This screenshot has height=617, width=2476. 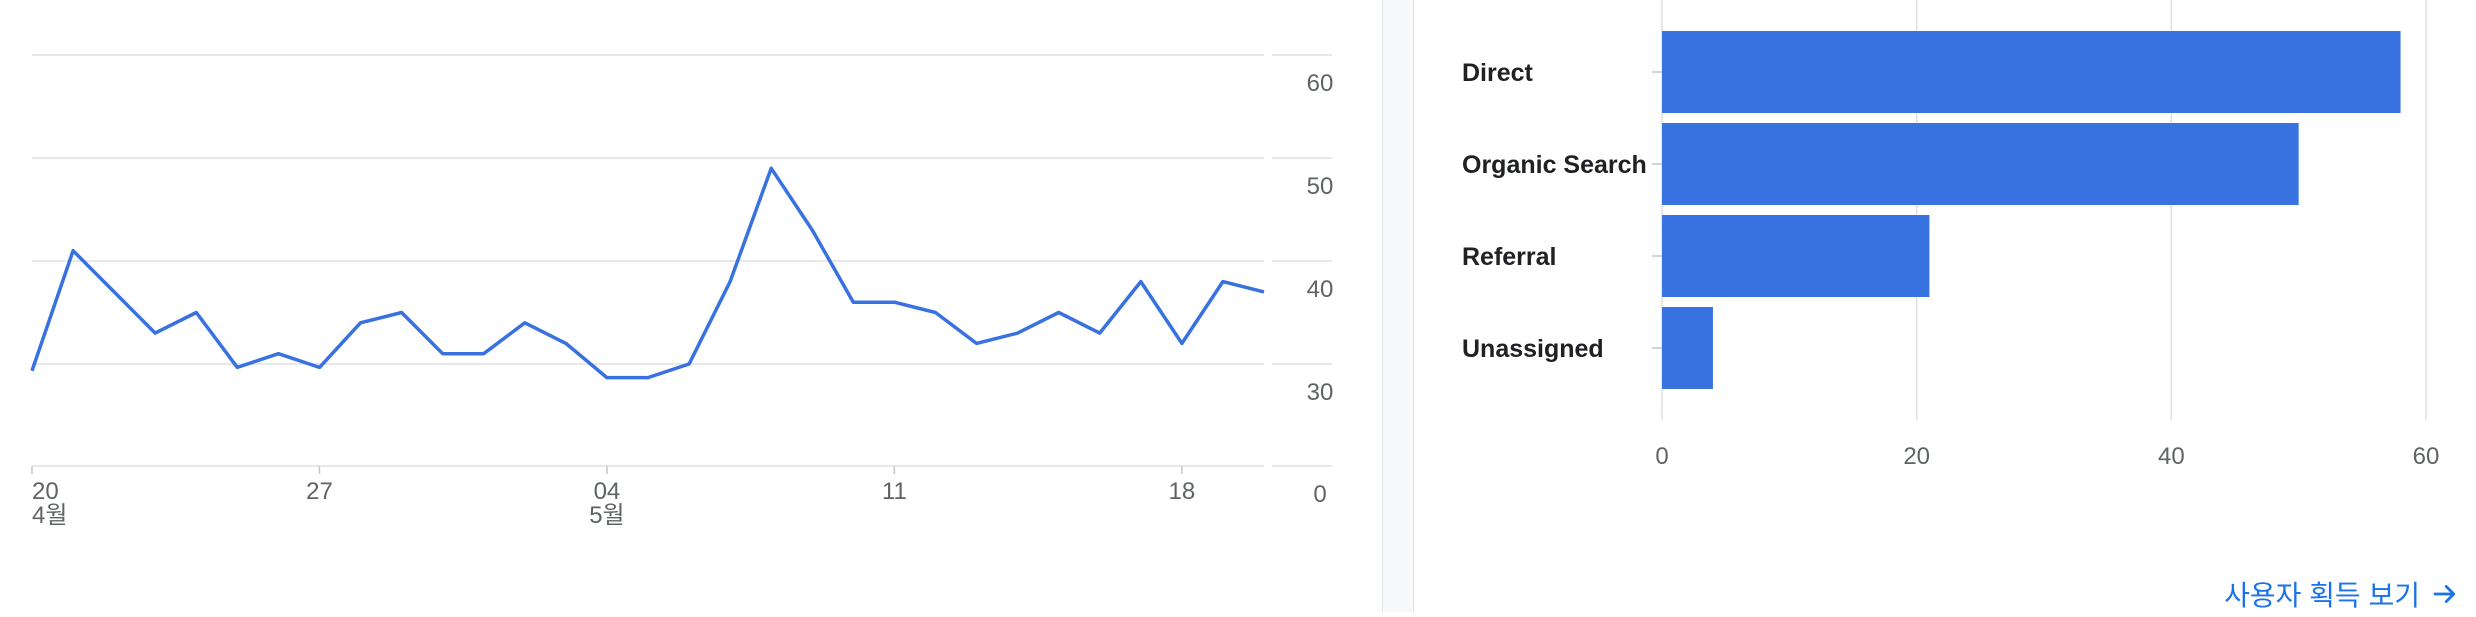 I want to click on y-tick-label: 50, so click(x=1320, y=186).